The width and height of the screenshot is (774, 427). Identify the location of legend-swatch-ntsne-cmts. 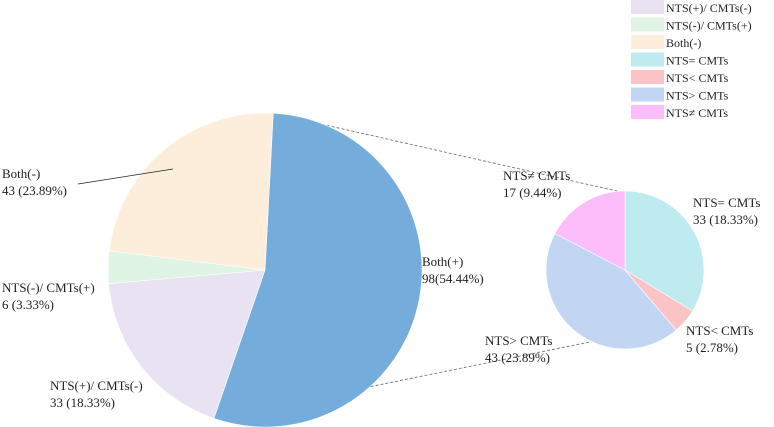
(647, 112).